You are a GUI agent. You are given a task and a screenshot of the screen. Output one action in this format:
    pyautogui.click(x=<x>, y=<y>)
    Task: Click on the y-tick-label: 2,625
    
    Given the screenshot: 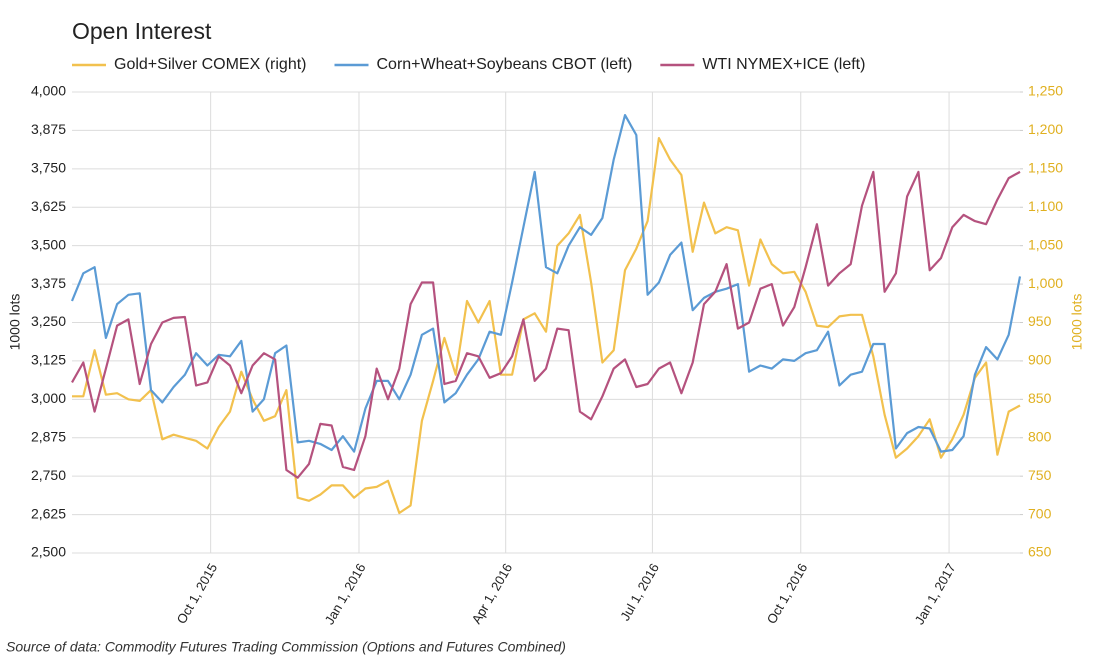 What is the action you would take?
    pyautogui.click(x=48, y=513)
    